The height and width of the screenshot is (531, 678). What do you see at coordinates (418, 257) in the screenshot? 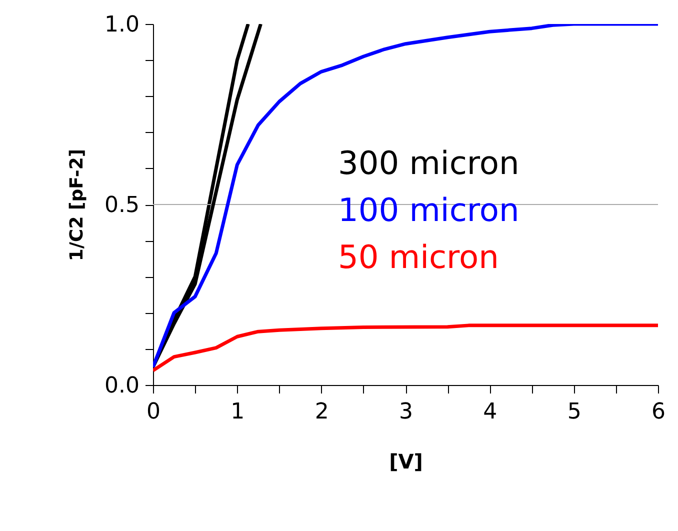
I see `series-label: 50 micron` at bounding box center [418, 257].